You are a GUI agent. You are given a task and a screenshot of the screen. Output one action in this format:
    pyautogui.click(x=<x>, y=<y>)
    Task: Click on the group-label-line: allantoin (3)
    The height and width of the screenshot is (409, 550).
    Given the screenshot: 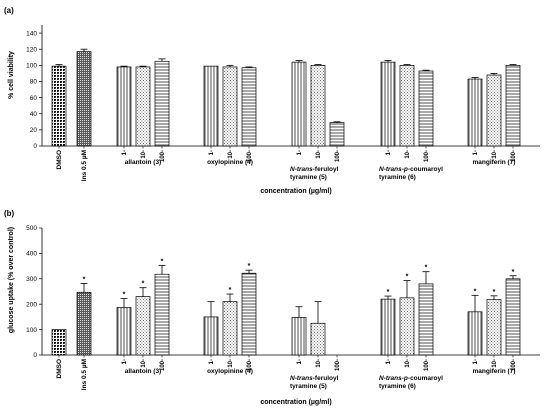 What is the action you would take?
    pyautogui.click(x=143, y=371)
    